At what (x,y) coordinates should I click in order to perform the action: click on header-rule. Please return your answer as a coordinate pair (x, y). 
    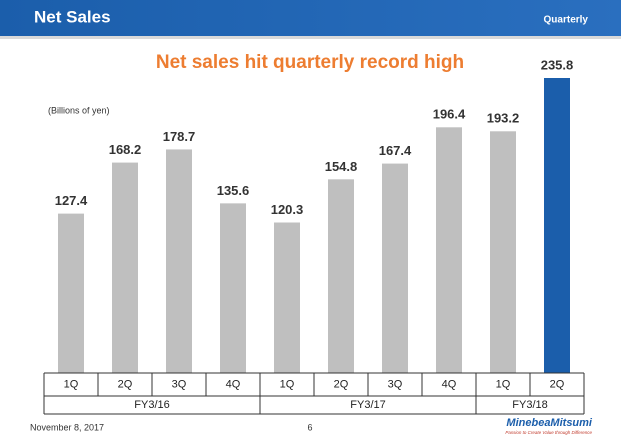
    Looking at the image, I should click on (310, 37).